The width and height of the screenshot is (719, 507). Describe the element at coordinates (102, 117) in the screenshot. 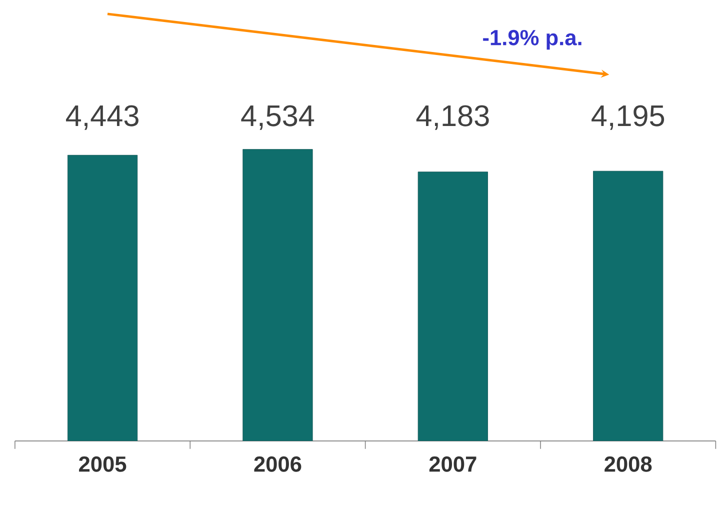

I see `data-label: 4,443` at that location.